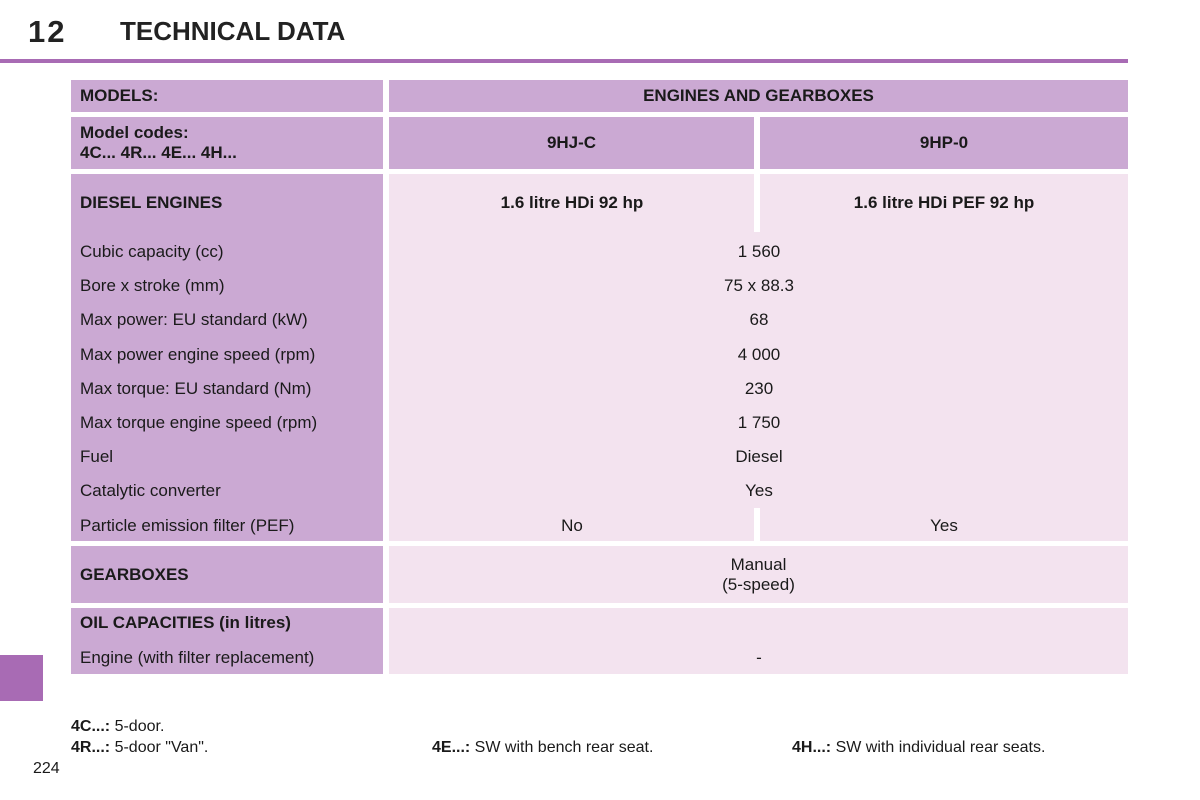 The height and width of the screenshot is (800, 1200). Describe the element at coordinates (227, 96) in the screenshot. I see `models-header-cell: MODELS:` at that location.